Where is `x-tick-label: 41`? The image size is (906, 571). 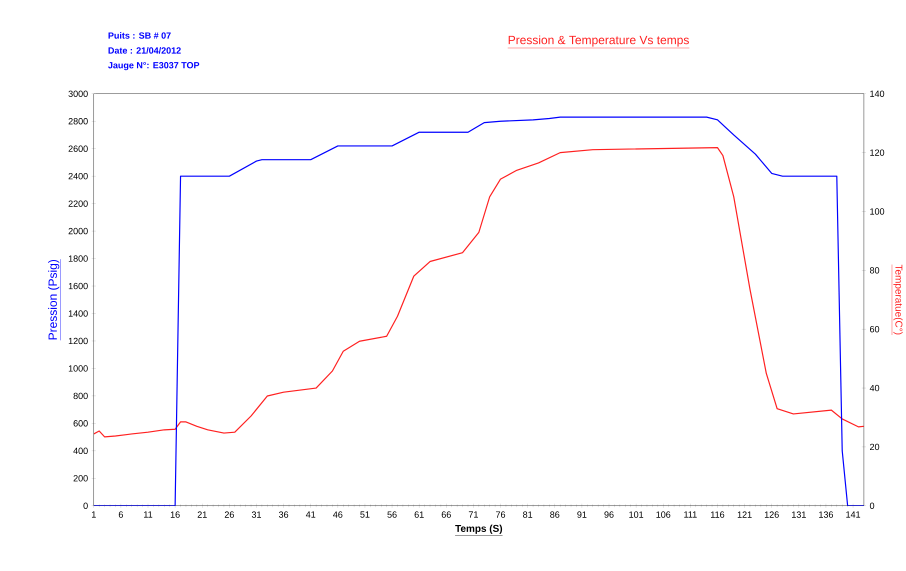
x-tick-label: 41 is located at coordinates (311, 515).